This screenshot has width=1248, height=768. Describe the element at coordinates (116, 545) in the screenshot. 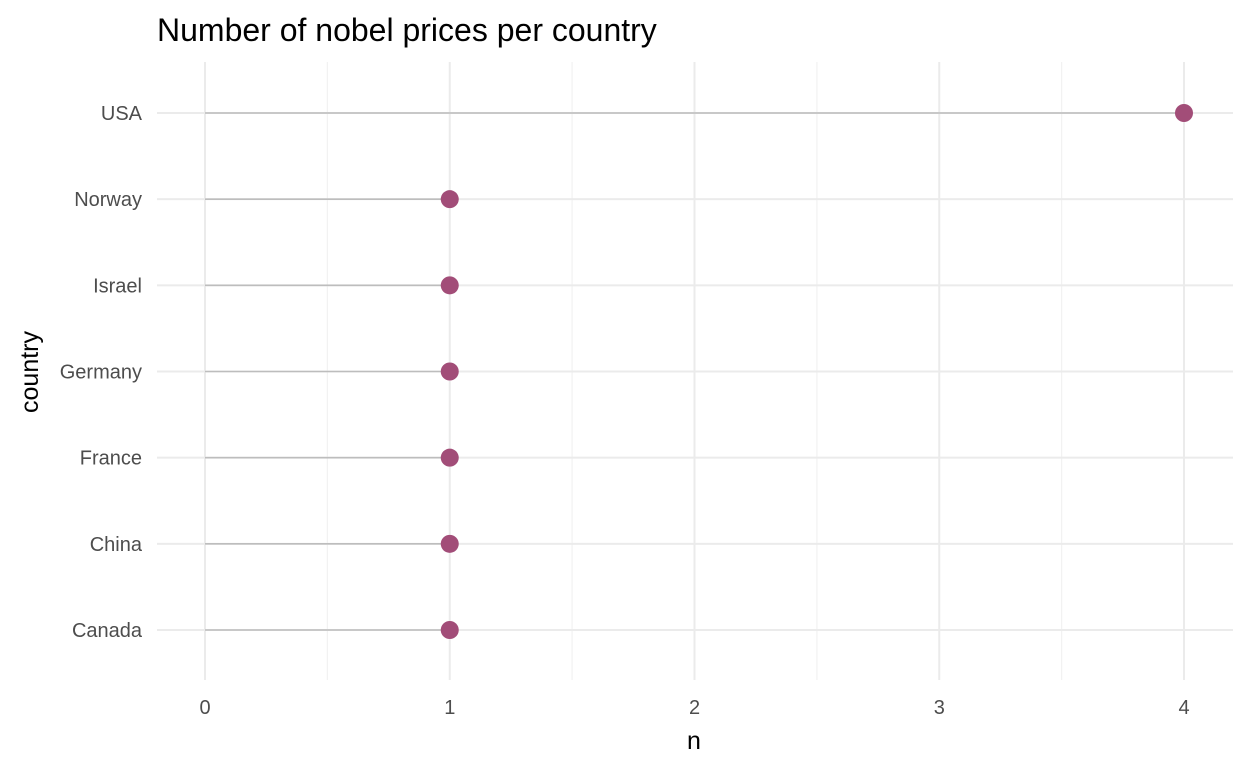

I see `y-tick-label: China` at that location.